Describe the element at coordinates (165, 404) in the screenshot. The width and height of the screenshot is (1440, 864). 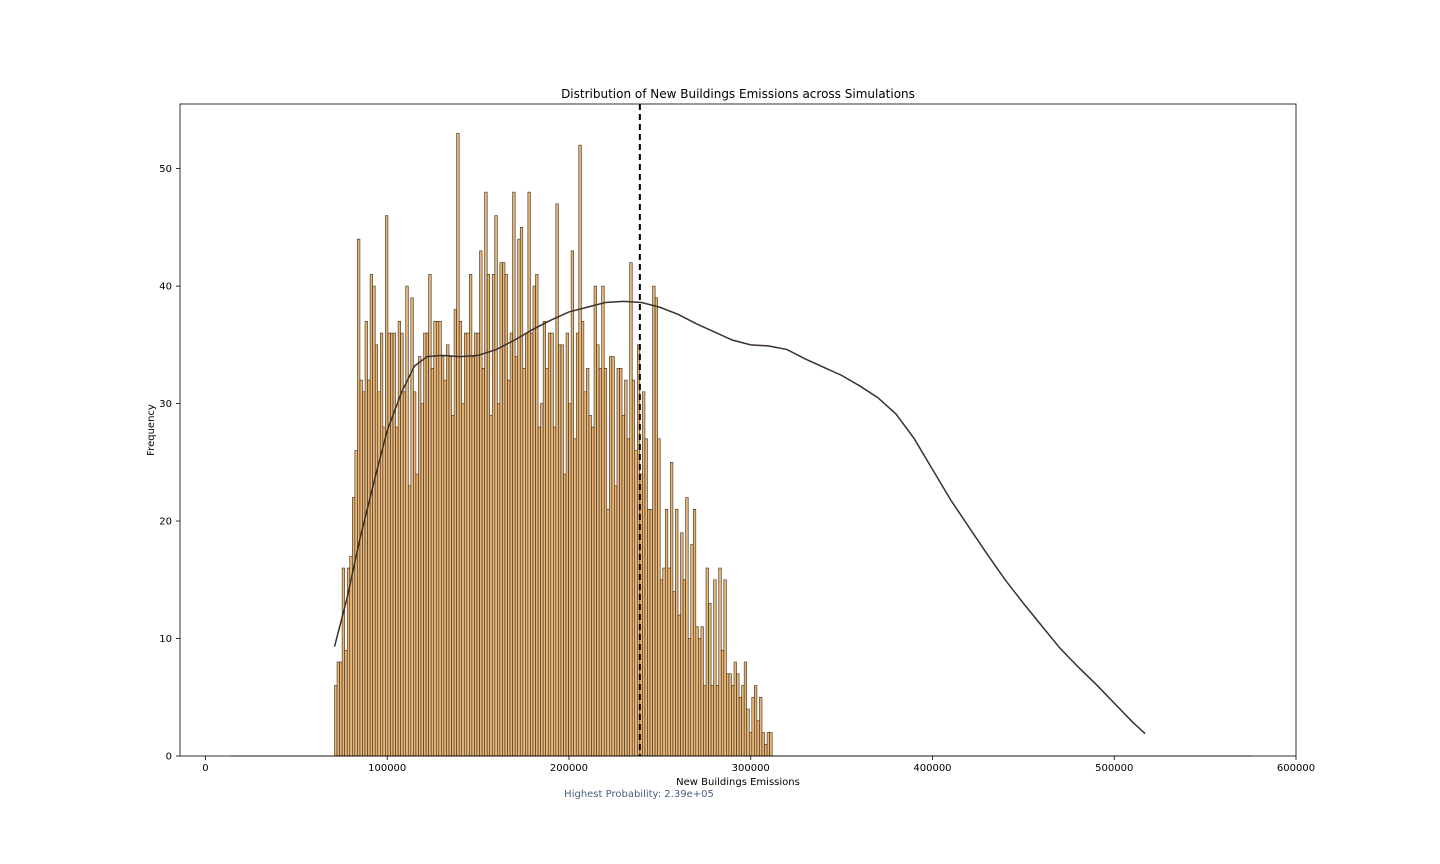
I see `y-tick-label: 30` at that location.